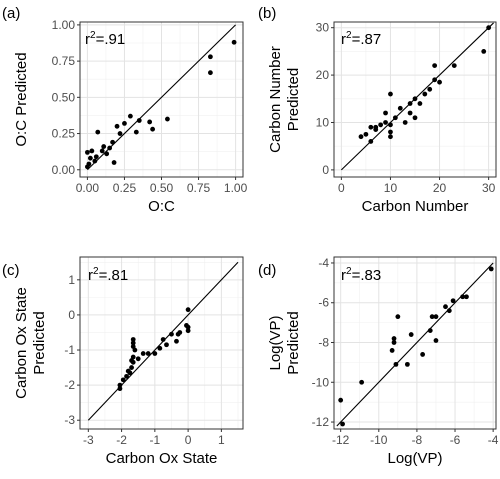 The image size is (500, 479). What do you see at coordinates (125, 188) in the screenshot?
I see `x-tick-label: 0.25` at bounding box center [125, 188].